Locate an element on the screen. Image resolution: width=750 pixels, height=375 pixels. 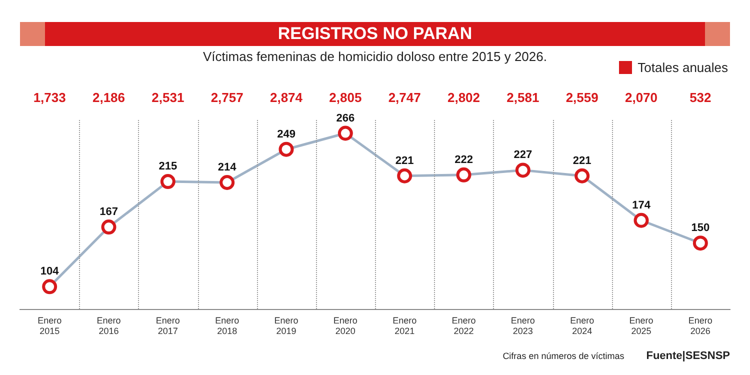
text: 2,531 is located at coordinates (168, 97).